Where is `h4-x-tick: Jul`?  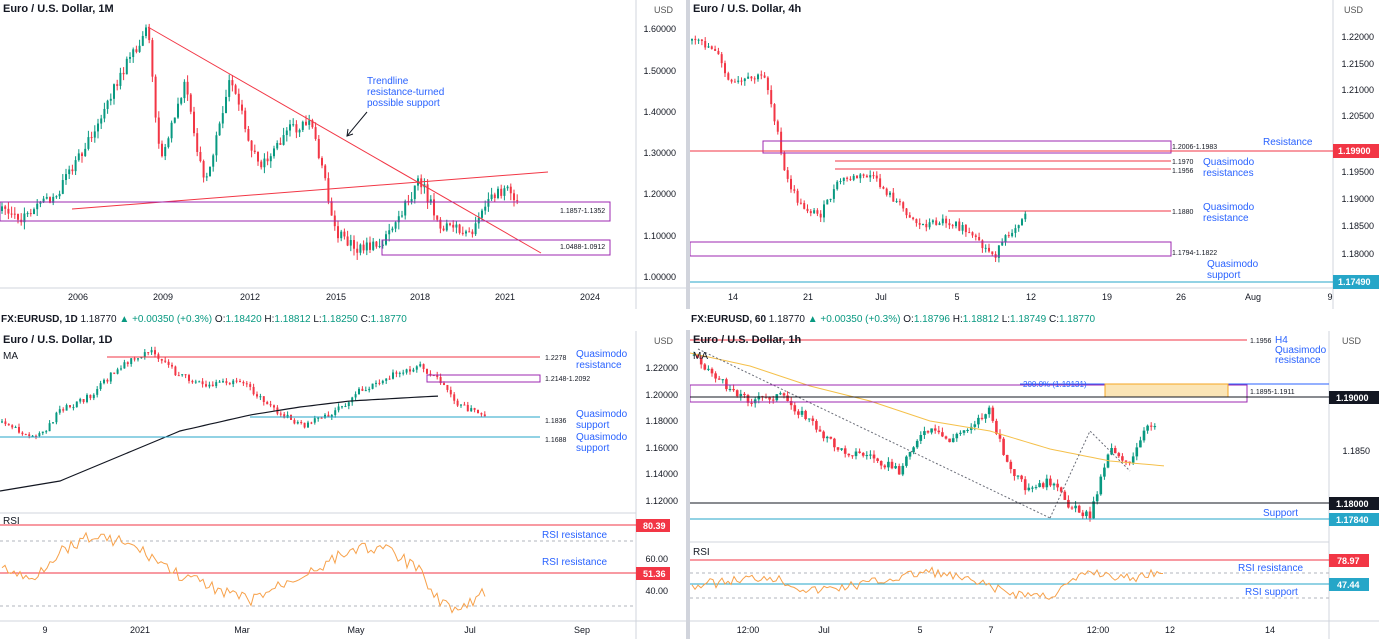
h4-x-tick: Jul is located at coordinates (881, 297).